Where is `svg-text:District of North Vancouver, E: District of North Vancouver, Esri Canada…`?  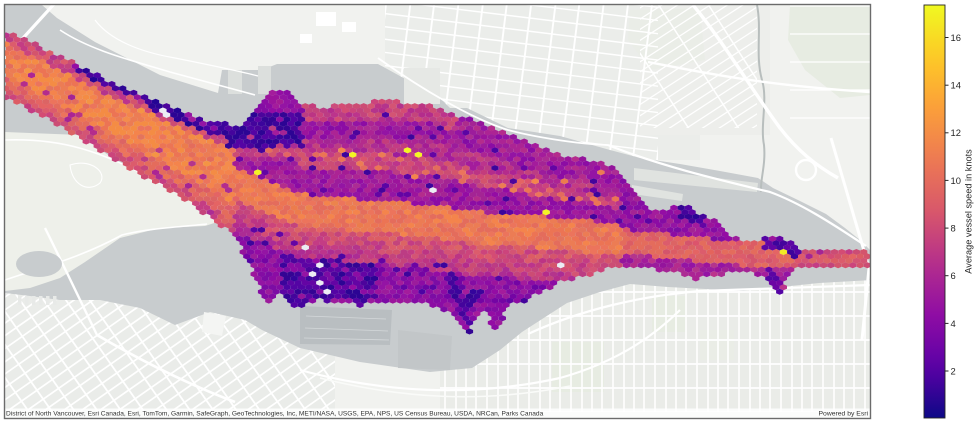 svg-text:District of North Vancouver, E: District of North Vancouver, Esri Canada… is located at coordinates (275, 413).